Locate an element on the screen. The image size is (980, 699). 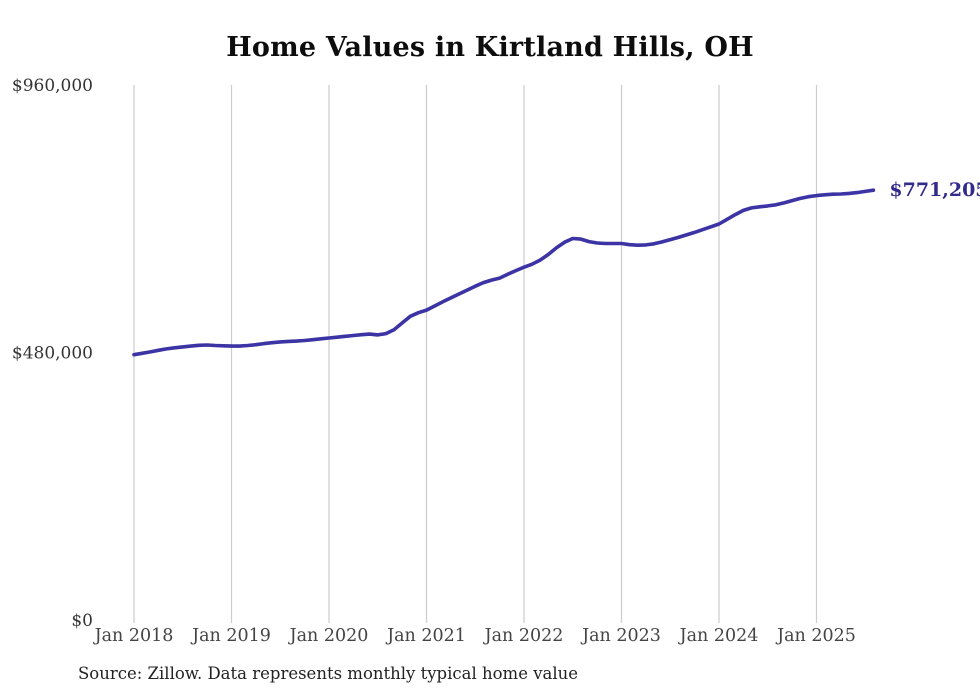
x-tick-label: Jan 2024 is located at coordinates (718, 636).